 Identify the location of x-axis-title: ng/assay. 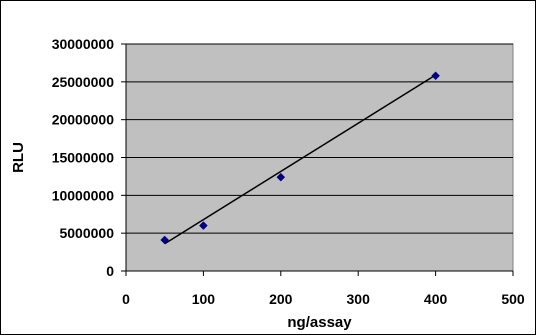
(319, 322).